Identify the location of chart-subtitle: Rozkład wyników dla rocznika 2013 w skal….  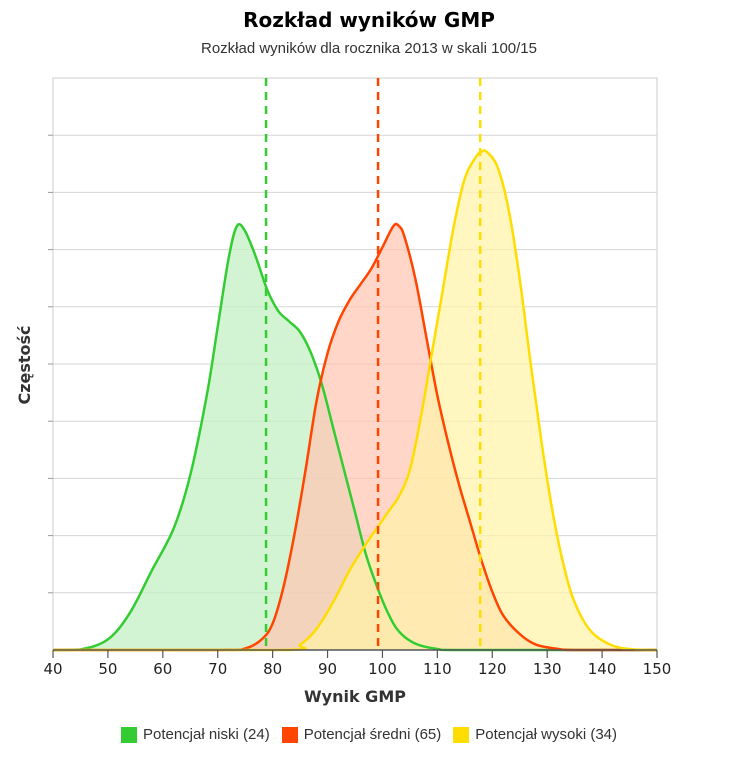
(368, 48).